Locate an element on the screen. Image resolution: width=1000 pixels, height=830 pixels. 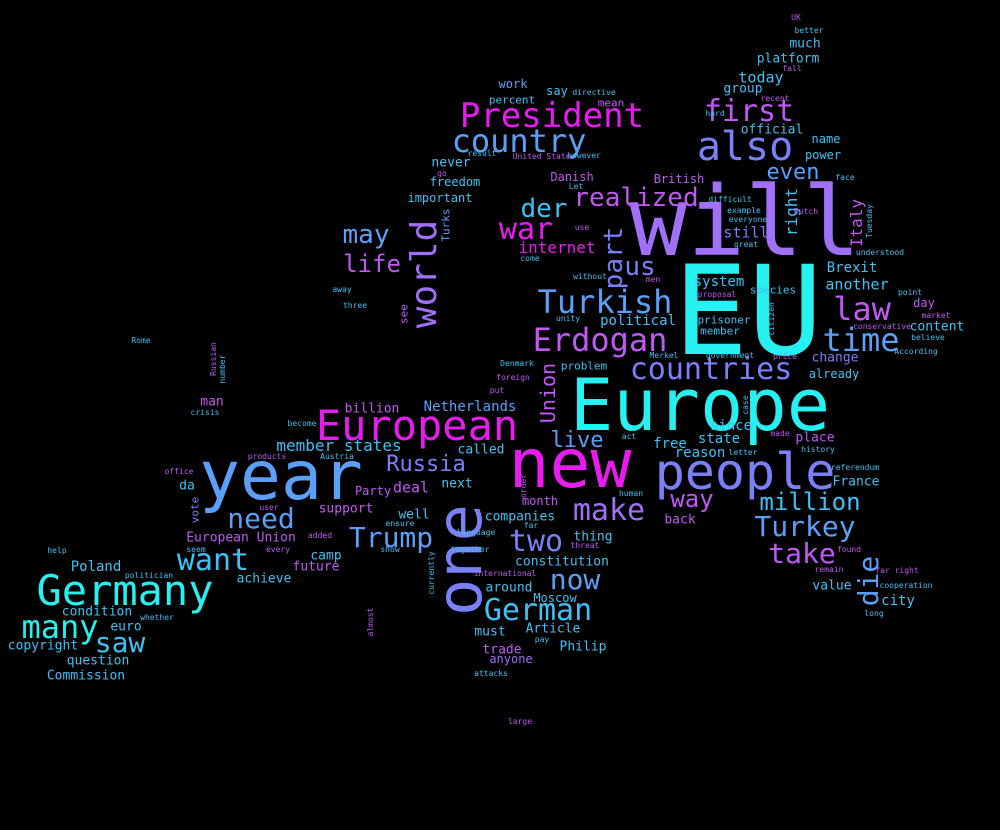
word-order: order is located at coordinates (523, 486).